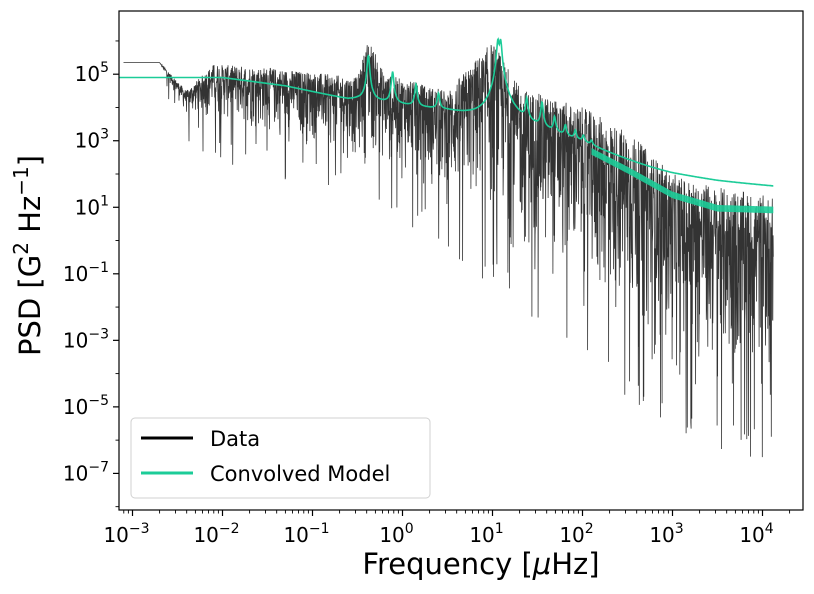 The height and width of the screenshot is (594, 814). Describe the element at coordinates (447, 528) in the screenshot. I see `x-axis-ticks: 10⁻³ 10⁻² 10⁻¹ 10⁰ 10¹ 10² 10³ 10⁴` at that location.